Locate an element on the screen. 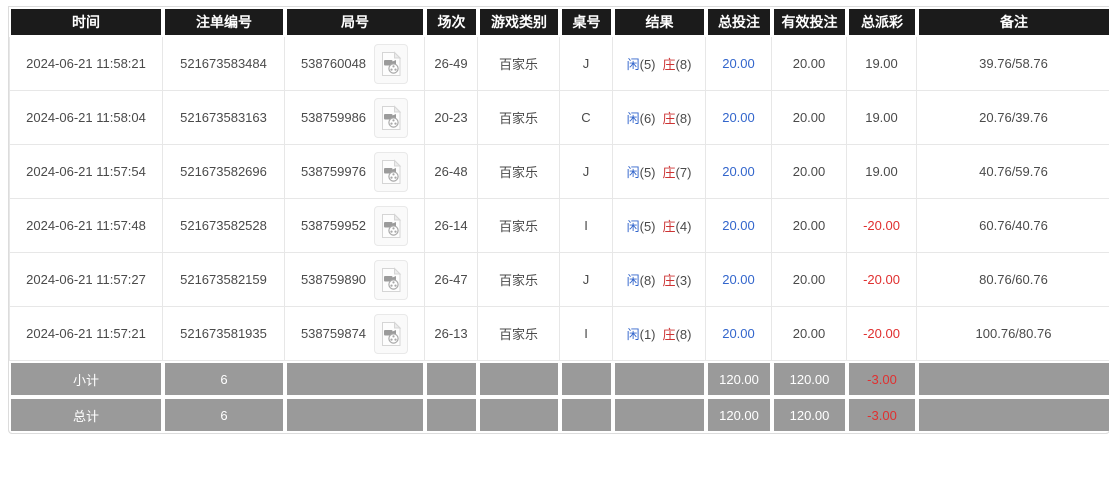  cell-session: 26-48 is located at coordinates (451, 172).